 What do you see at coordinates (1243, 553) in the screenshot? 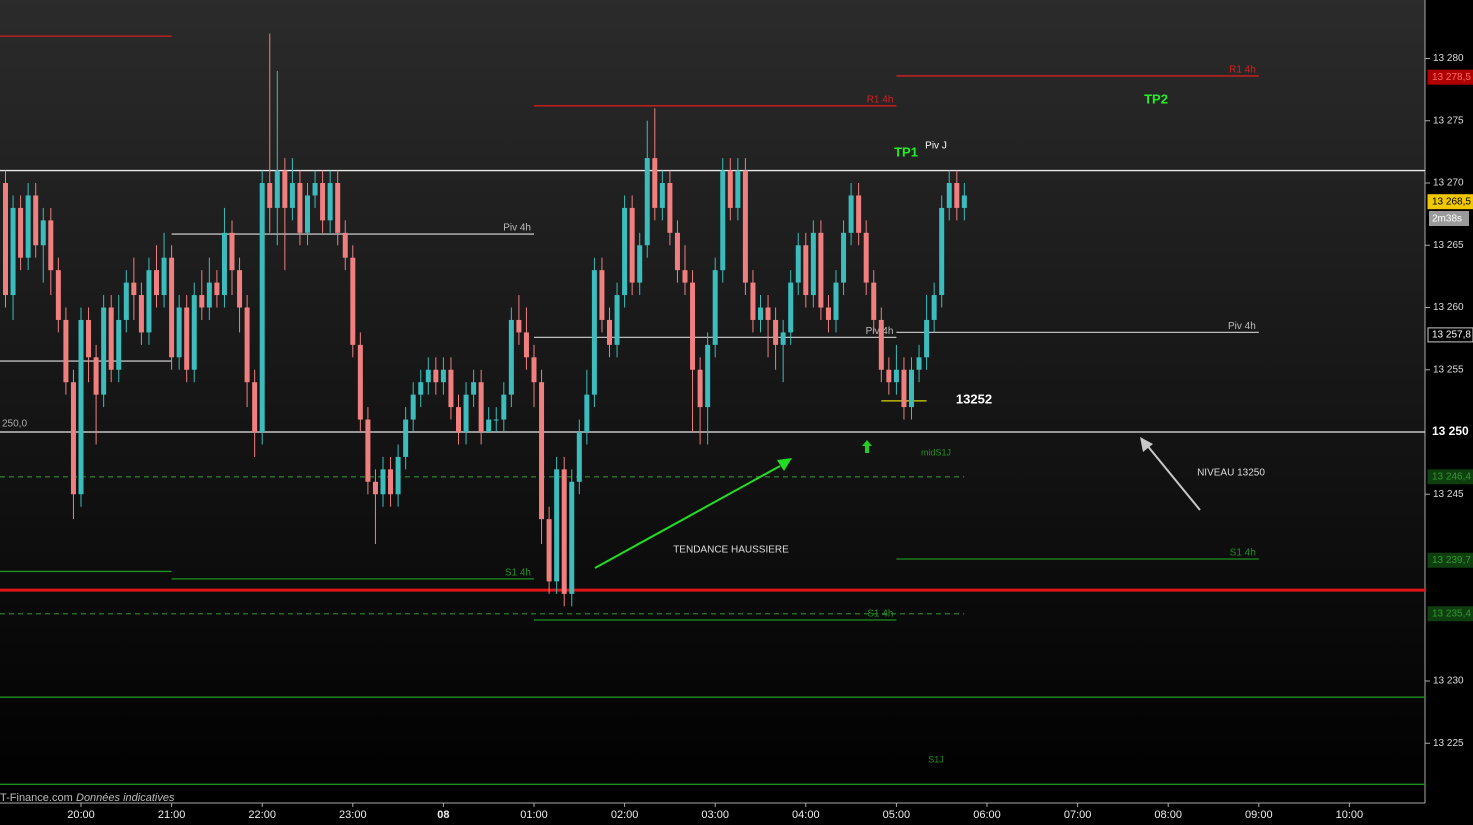
I see `level-label: S1 4h` at bounding box center [1243, 553].